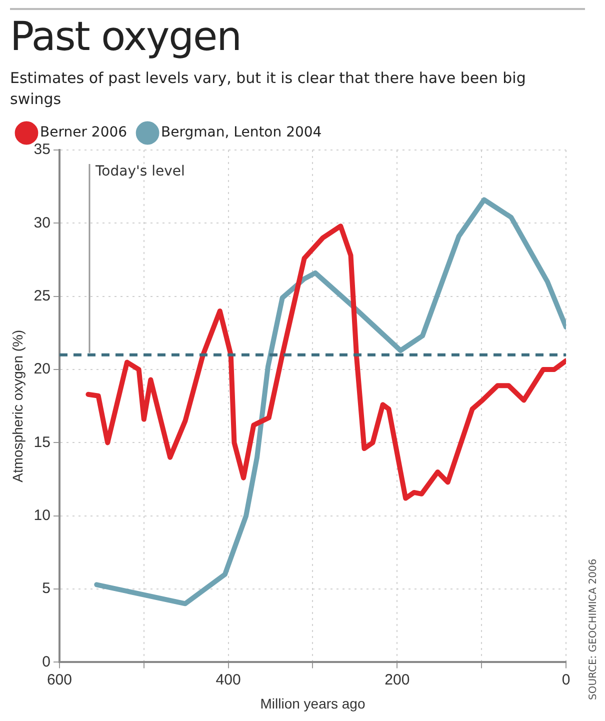 The width and height of the screenshot is (605, 721). I want to click on y-tick-label: 35, so click(42, 149).